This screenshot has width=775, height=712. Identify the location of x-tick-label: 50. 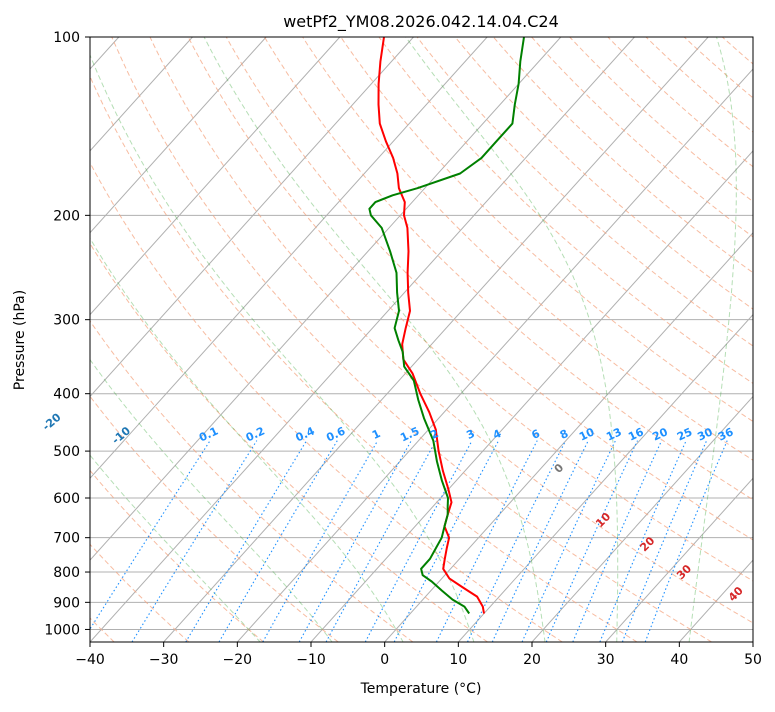
(753, 660).